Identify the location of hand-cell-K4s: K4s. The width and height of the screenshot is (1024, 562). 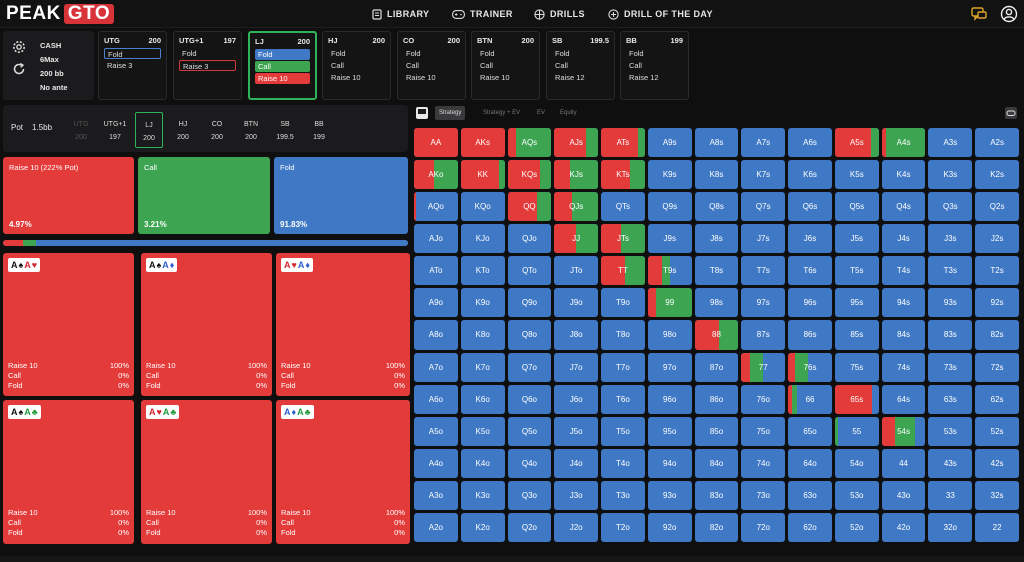
(903, 175).